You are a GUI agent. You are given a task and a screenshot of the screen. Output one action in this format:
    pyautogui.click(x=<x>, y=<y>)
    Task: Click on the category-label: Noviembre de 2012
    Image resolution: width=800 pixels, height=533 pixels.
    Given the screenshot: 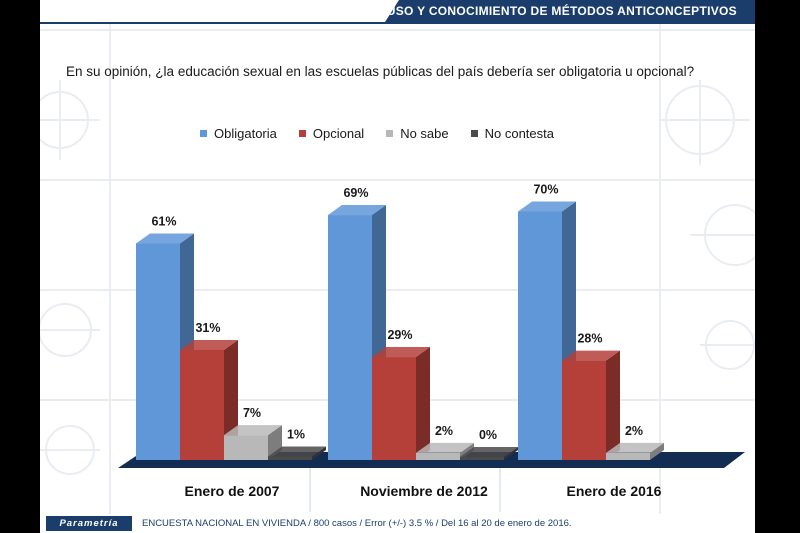 What is the action you would take?
    pyautogui.click(x=424, y=491)
    